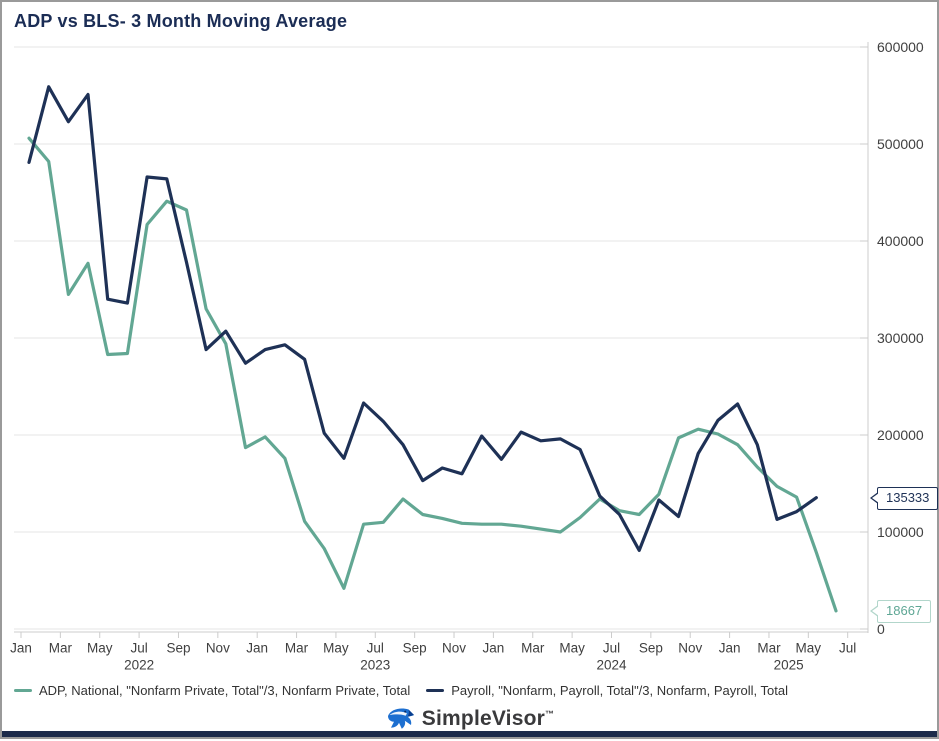  I want to click on y-tick-label: 300000, so click(900, 338).